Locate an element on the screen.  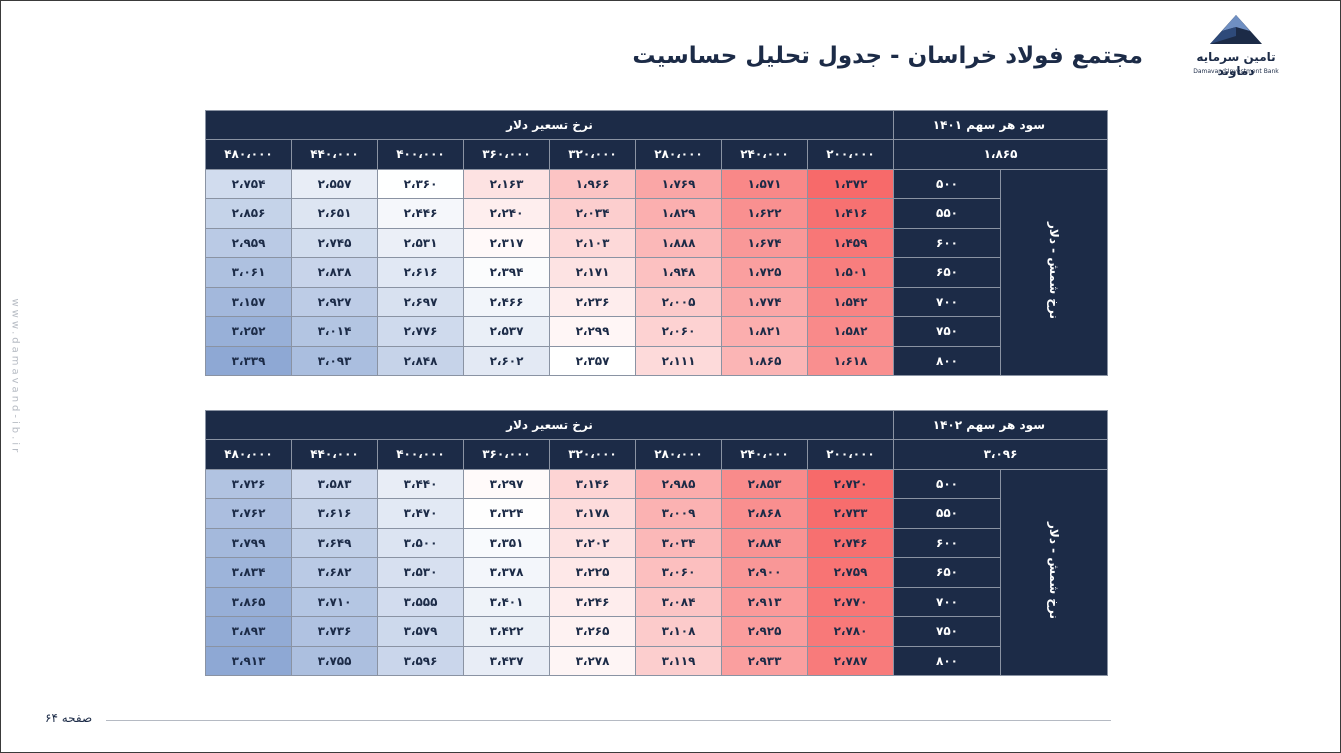
eps-label: سود هر سهم ۱۴۰۱ is located at coordinates (1000, 125).